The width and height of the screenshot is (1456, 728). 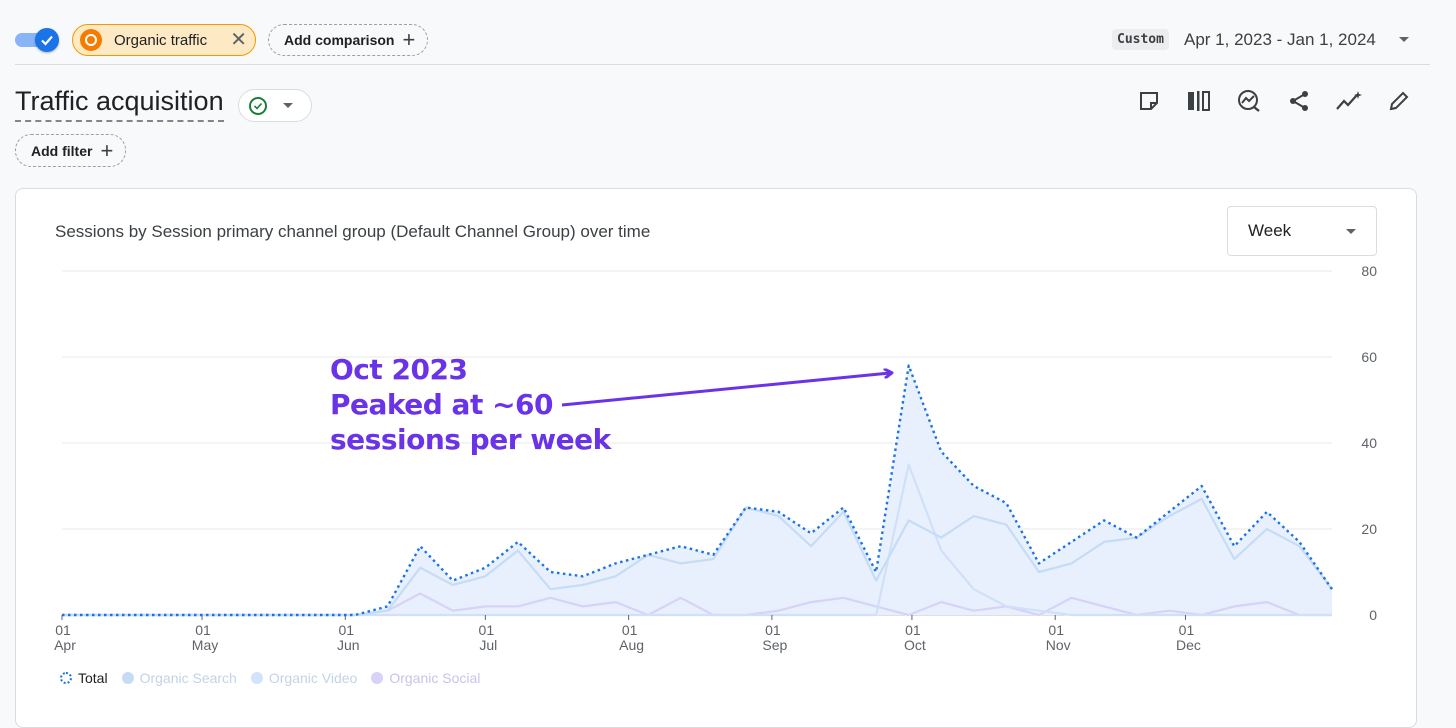 I want to click on x-tick-month: Sep, so click(x=774, y=645).